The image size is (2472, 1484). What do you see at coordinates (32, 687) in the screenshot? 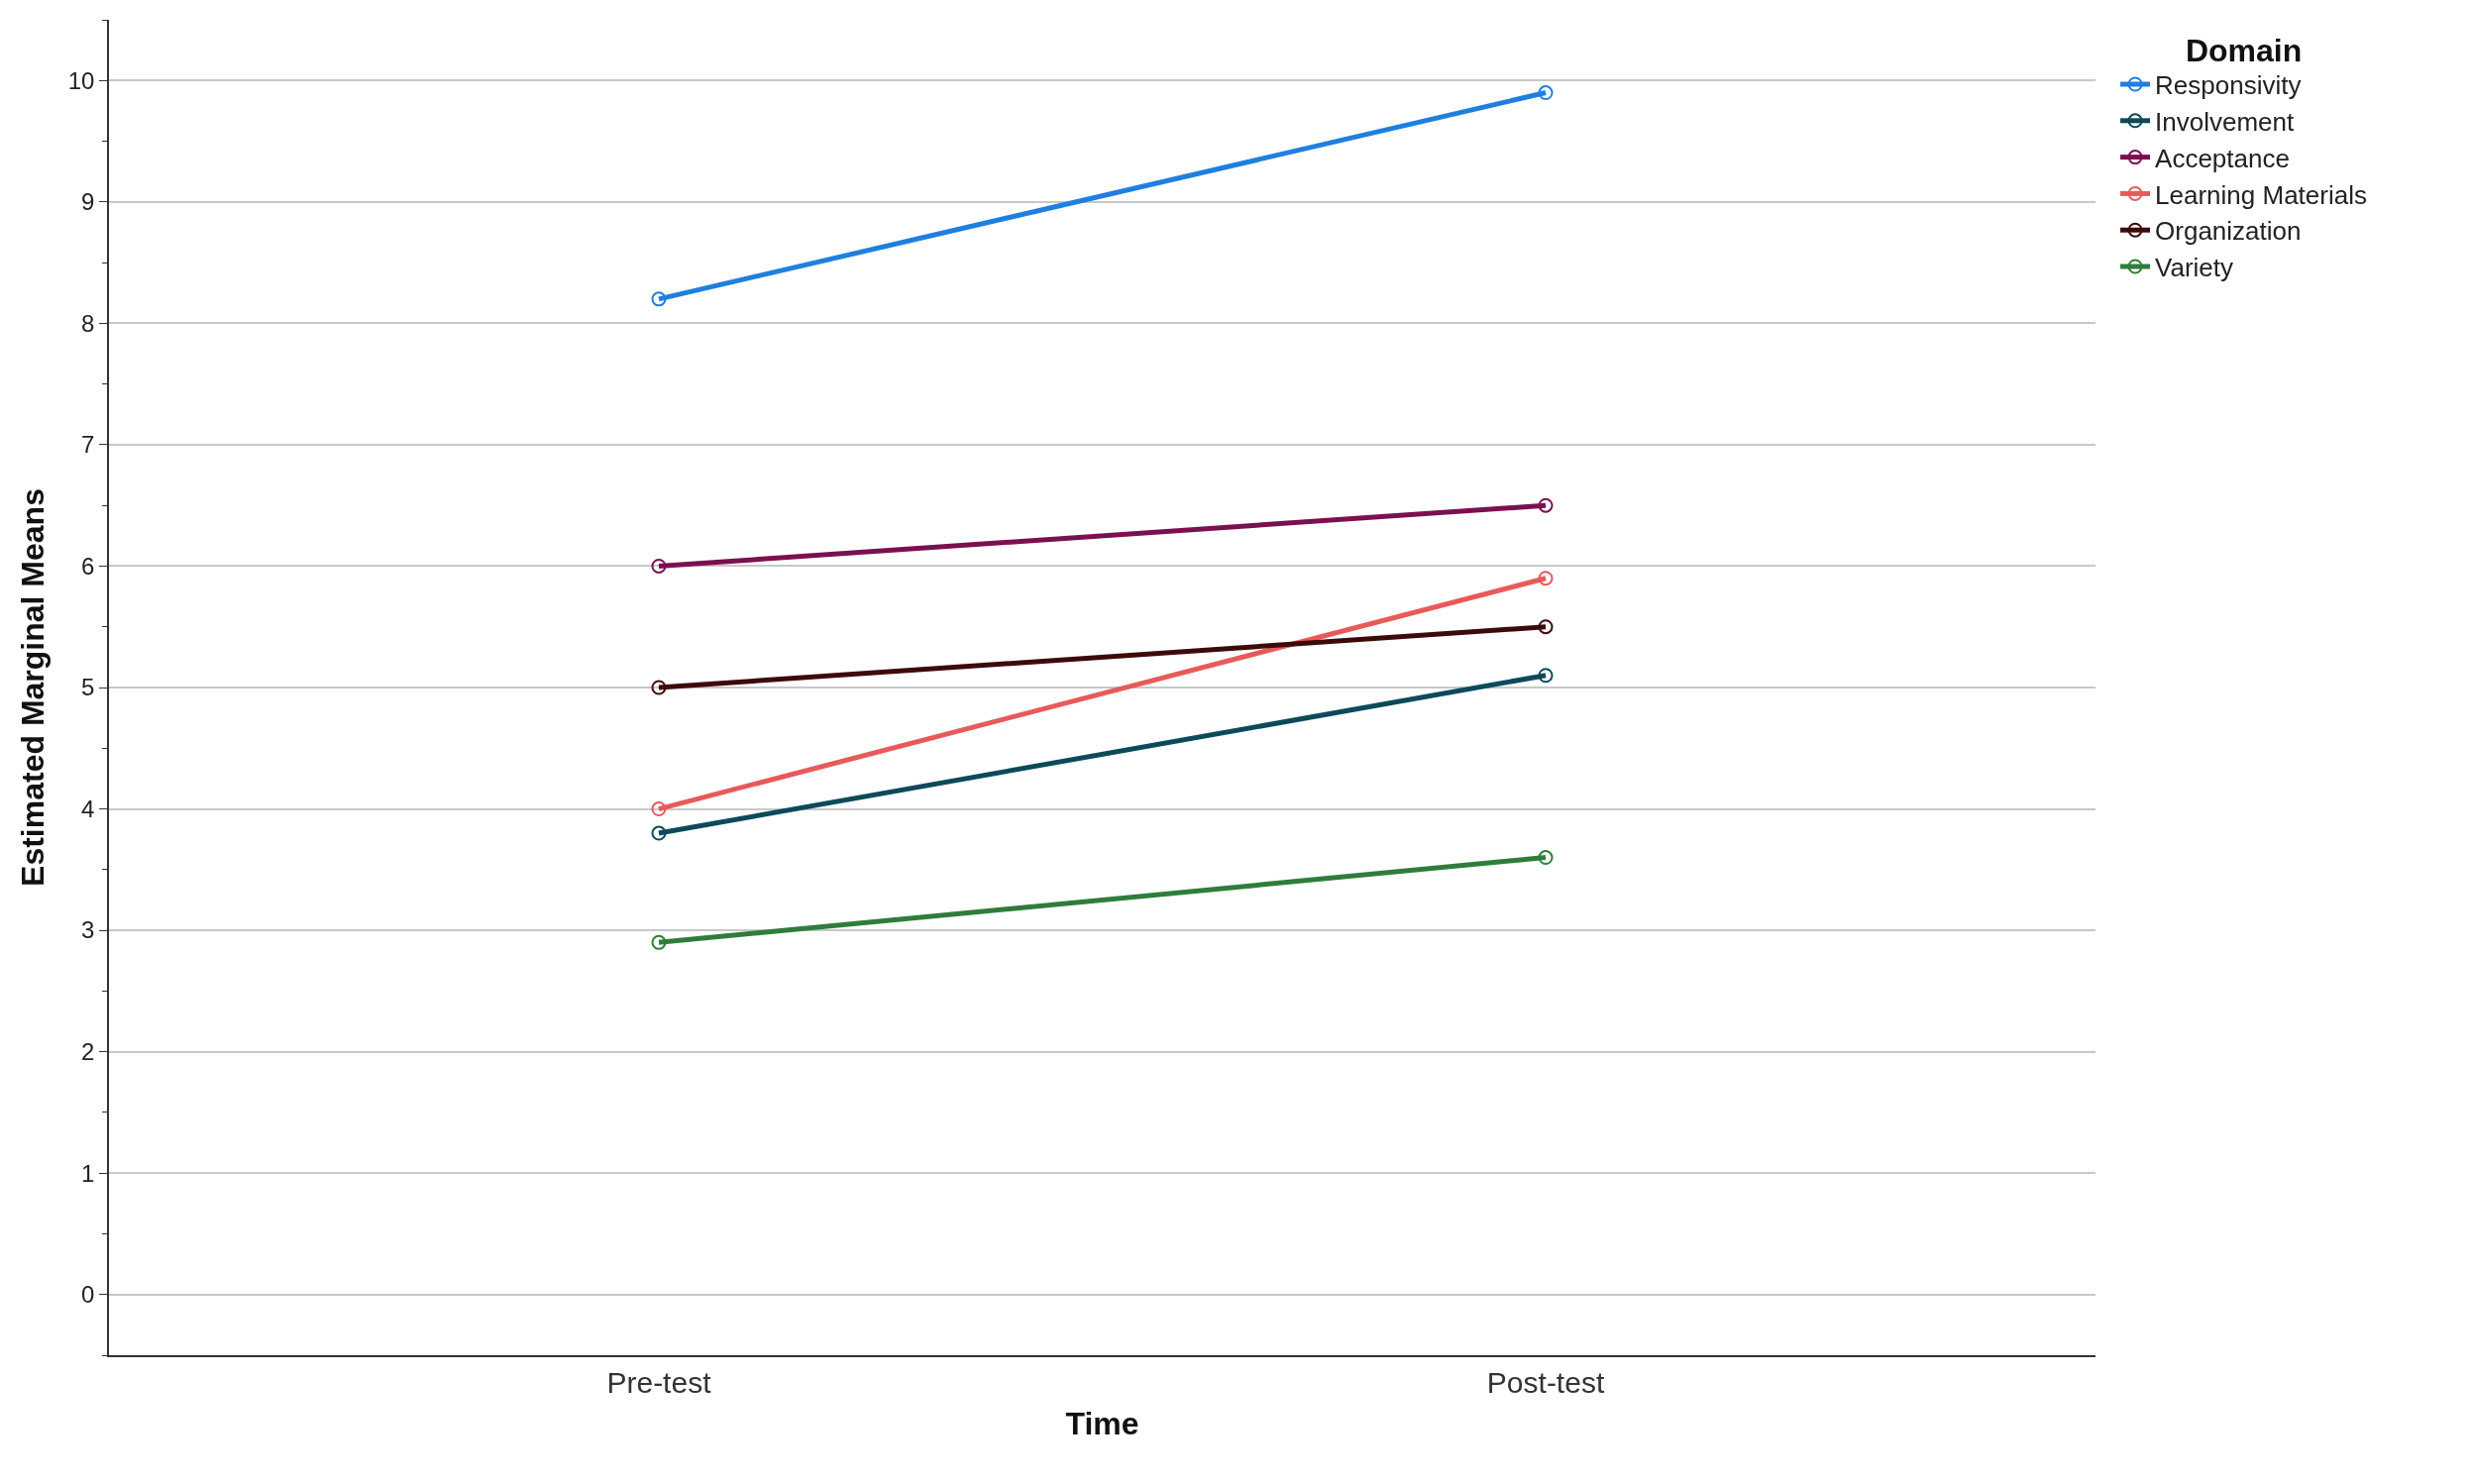
I see `y-axis-title: Estimated Marginal Means` at bounding box center [32, 687].